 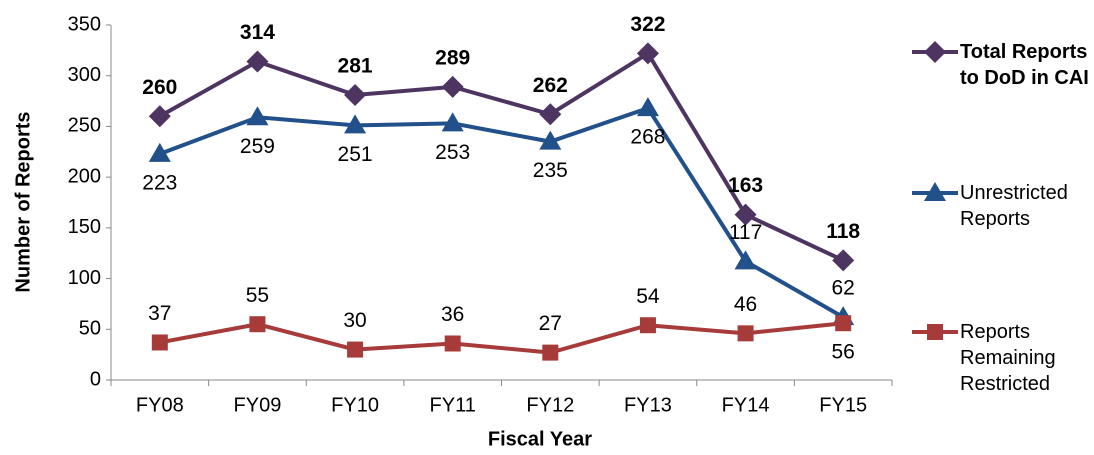 What do you see at coordinates (550, 85) in the screenshot?
I see `data-label: 262` at bounding box center [550, 85].